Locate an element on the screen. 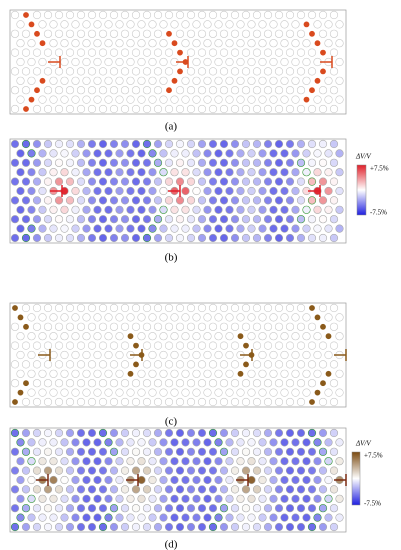 The image size is (401, 550). colorbar-min: -7.5% is located at coordinates (378, 213).